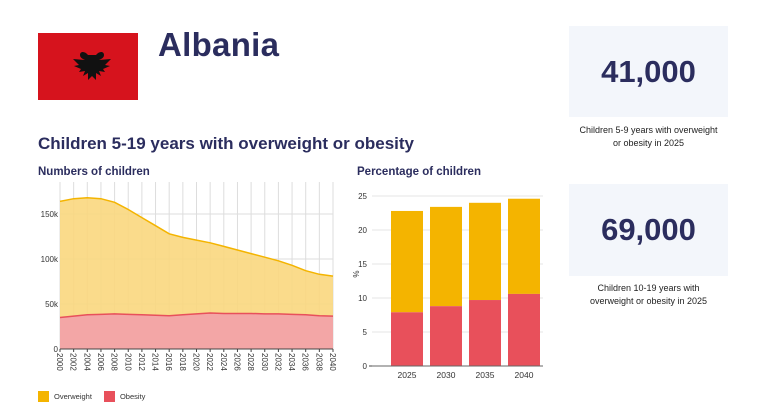 The width and height of the screenshot is (760, 413). I want to click on legend-item-obesity: Obesity, so click(124, 396).